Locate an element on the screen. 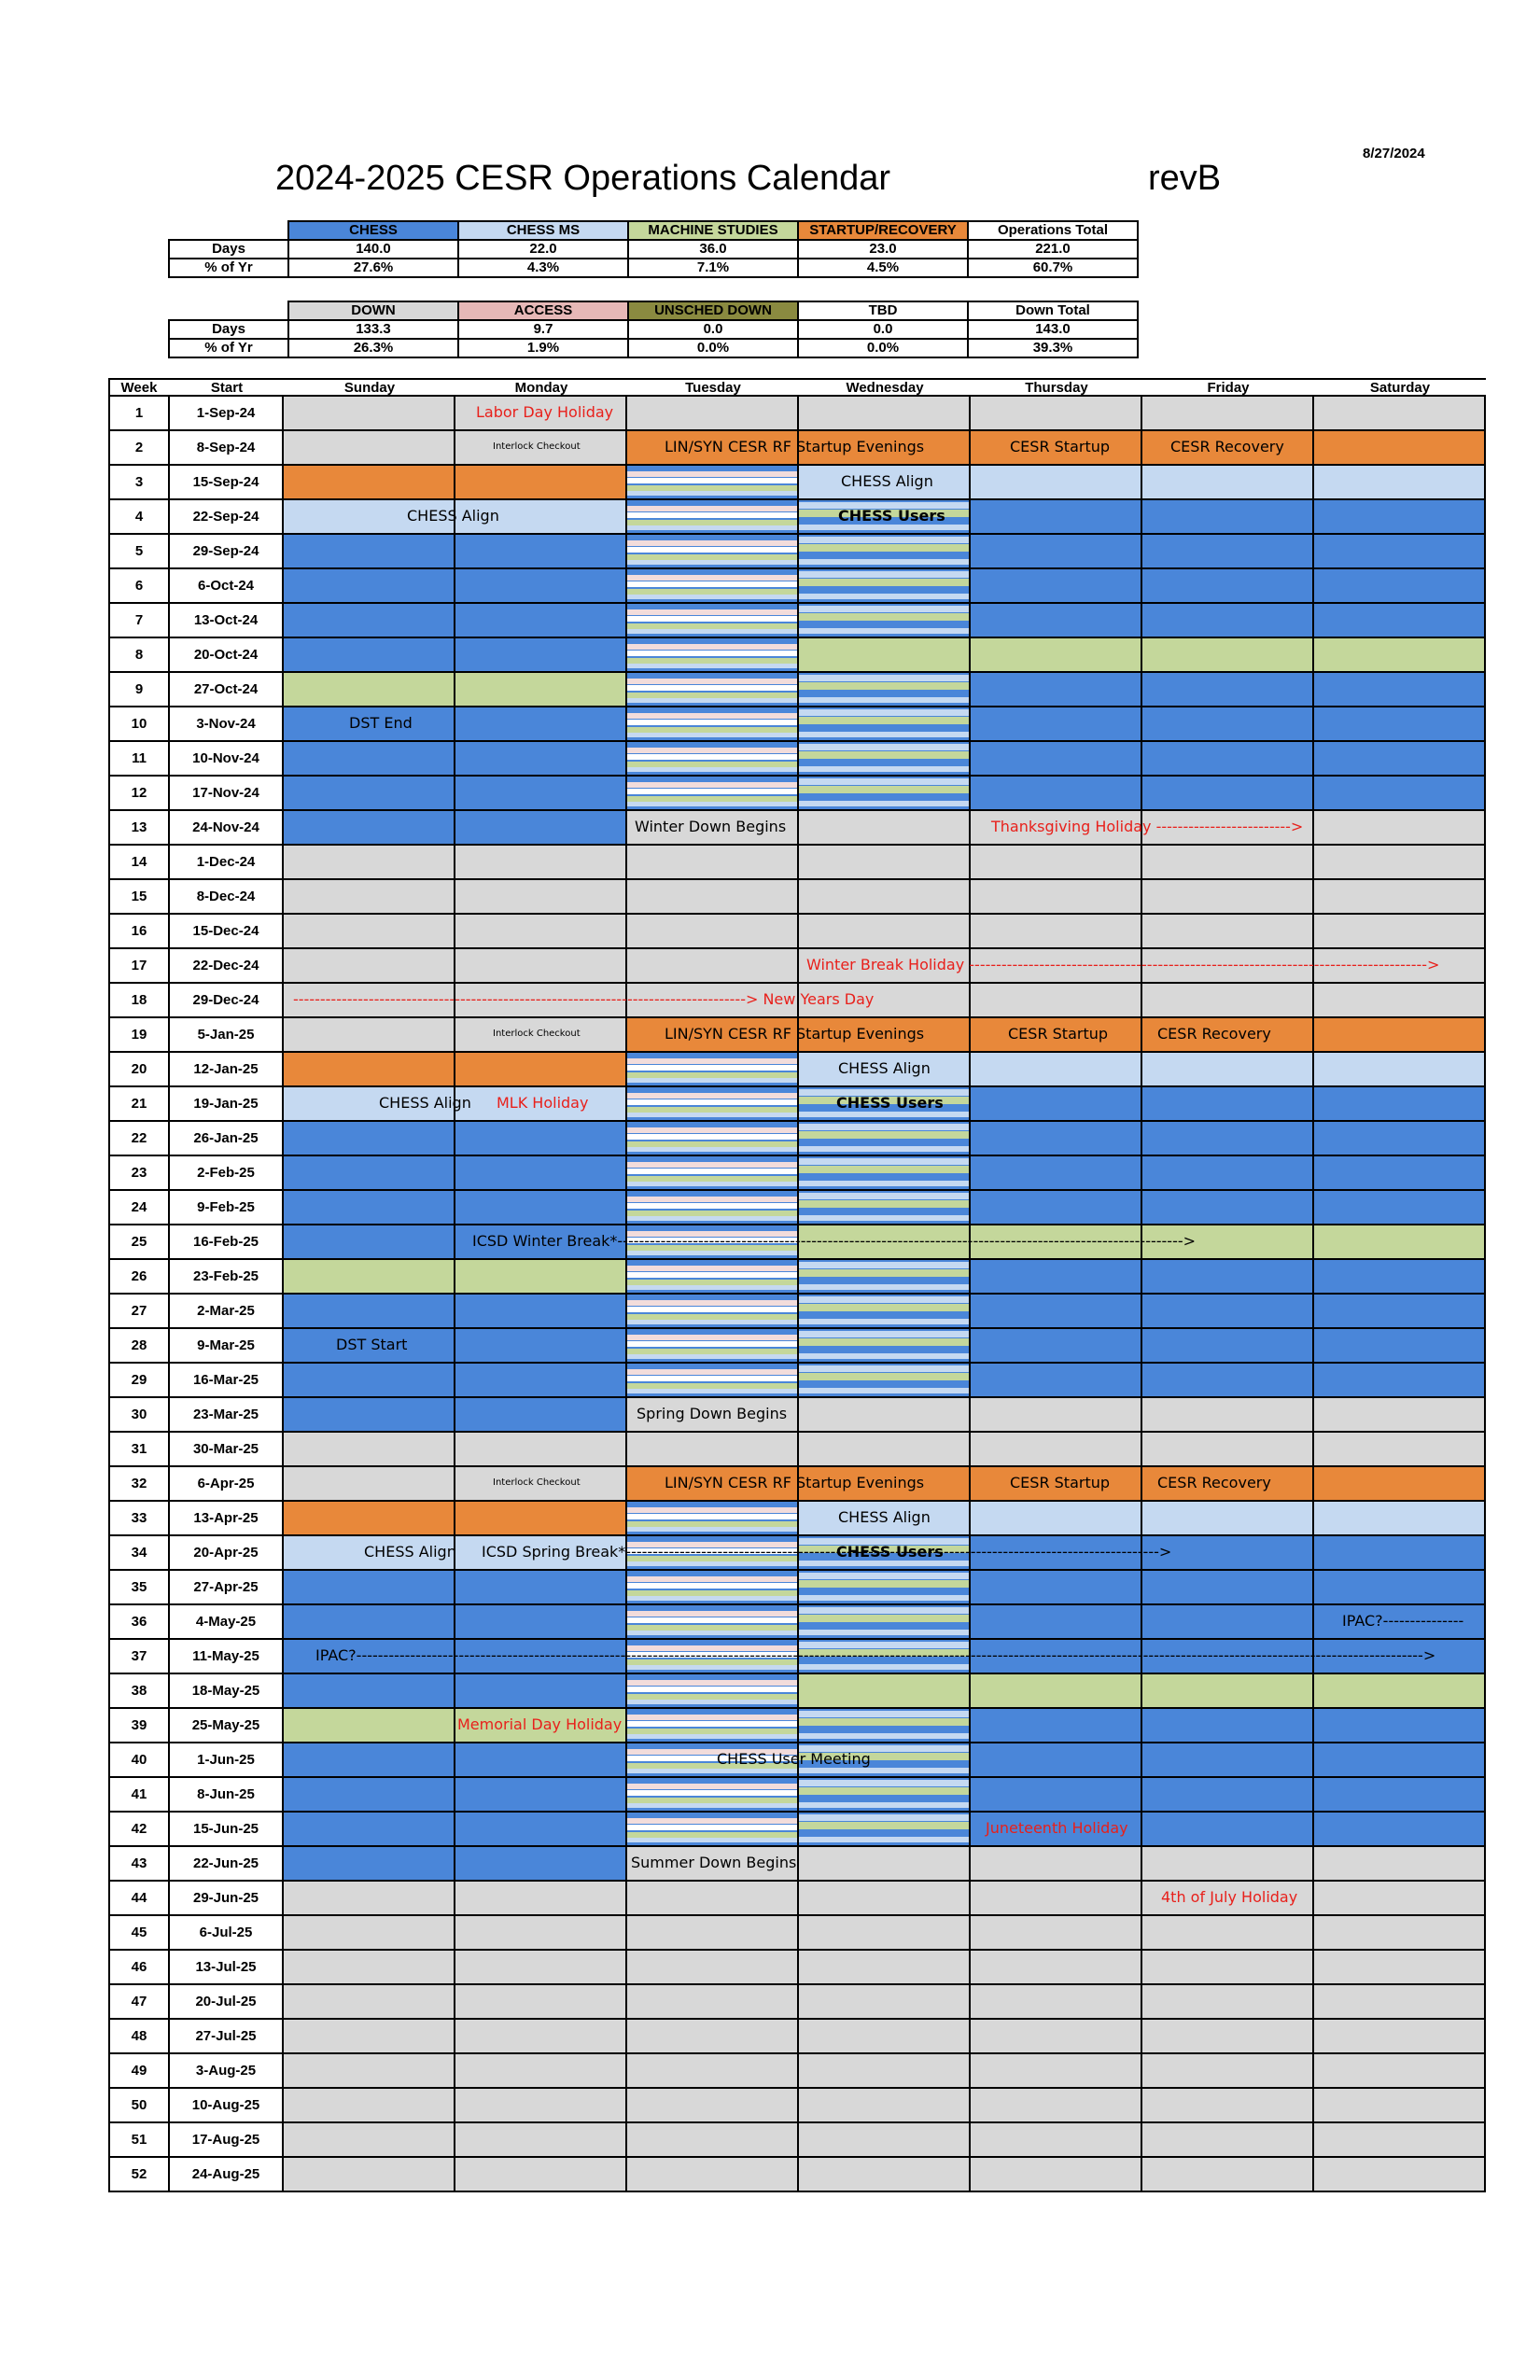  week-number: 14 is located at coordinates (139, 863).